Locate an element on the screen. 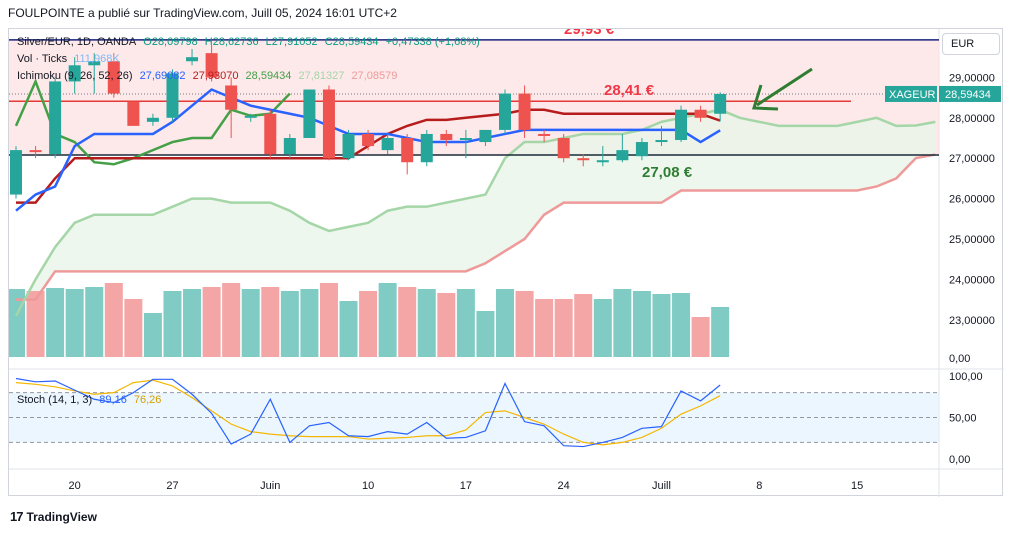 This screenshot has width=1013, height=534. price-tag is located at coordinates (970, 93).